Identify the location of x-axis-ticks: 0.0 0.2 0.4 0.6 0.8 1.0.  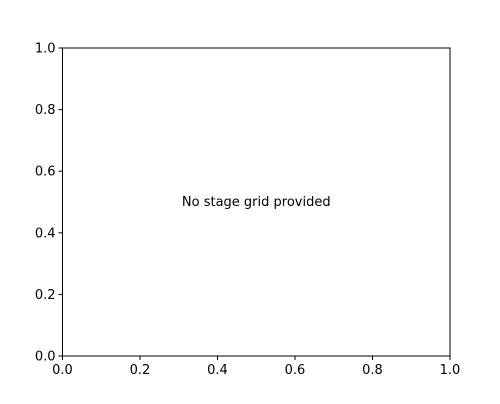
(256, 367).